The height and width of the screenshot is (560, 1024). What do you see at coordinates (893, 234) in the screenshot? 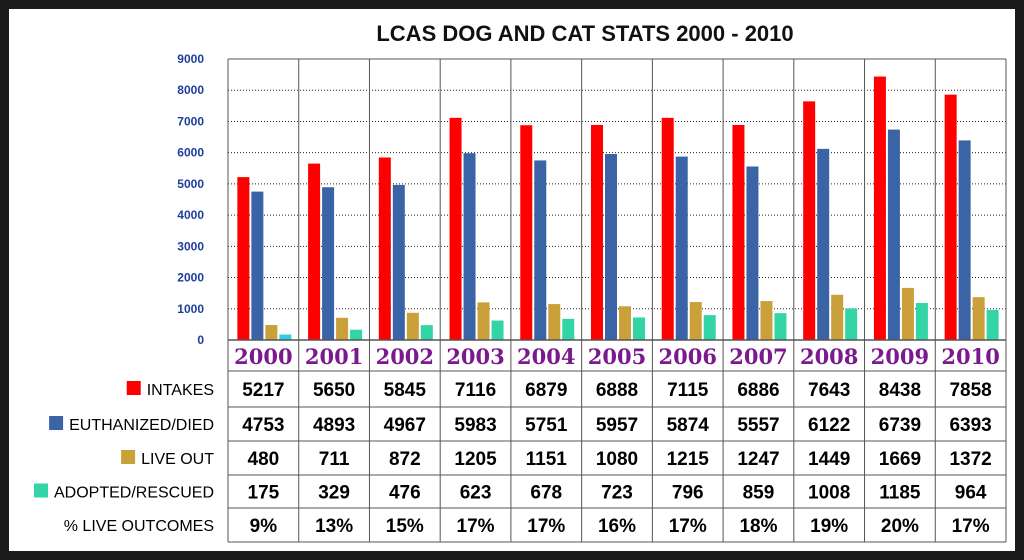
I see `bar-euthanized-2009` at bounding box center [893, 234].